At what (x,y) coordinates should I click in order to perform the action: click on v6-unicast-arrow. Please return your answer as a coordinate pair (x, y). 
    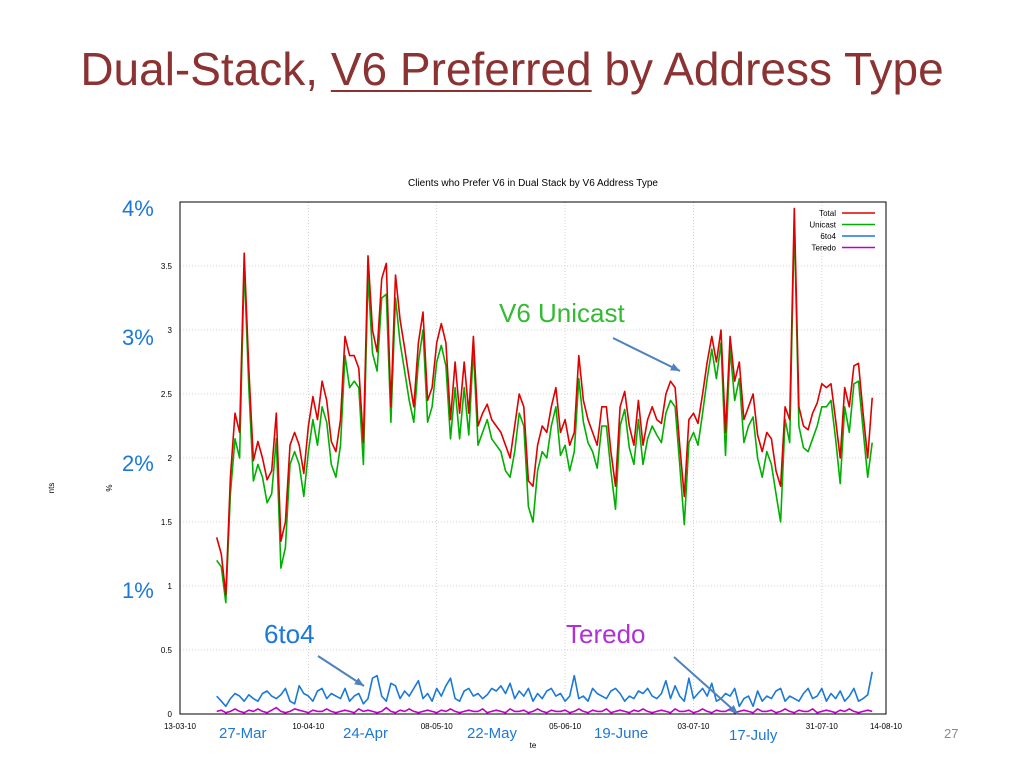
    Looking at the image, I should click on (646, 354).